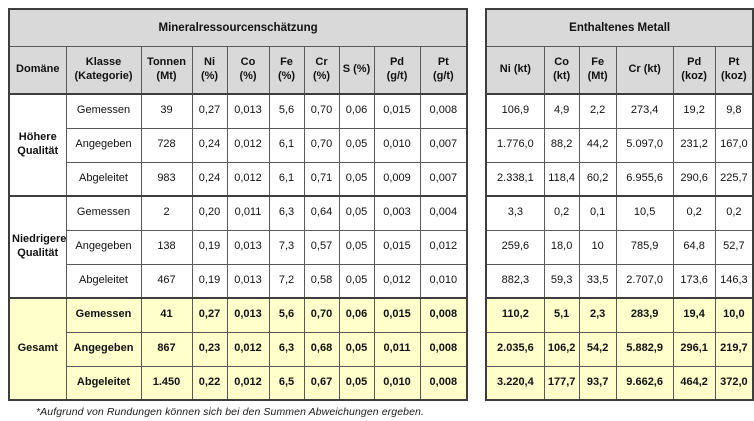 The height and width of the screenshot is (421, 754). I want to click on cell: 19,2, so click(694, 111).